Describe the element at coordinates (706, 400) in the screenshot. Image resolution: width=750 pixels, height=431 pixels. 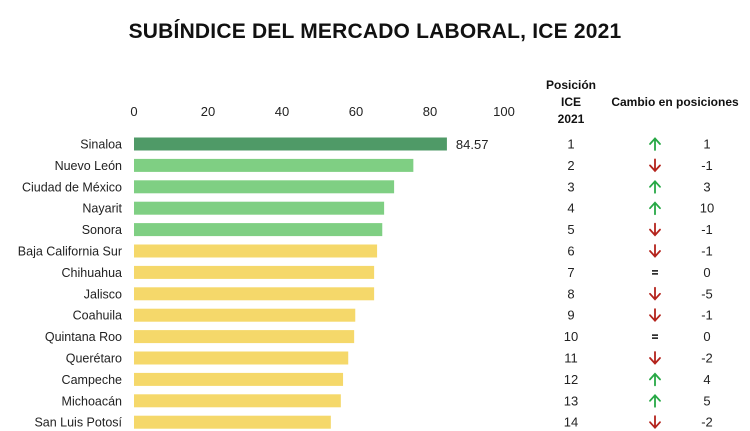
I see `change-value: 5` at that location.